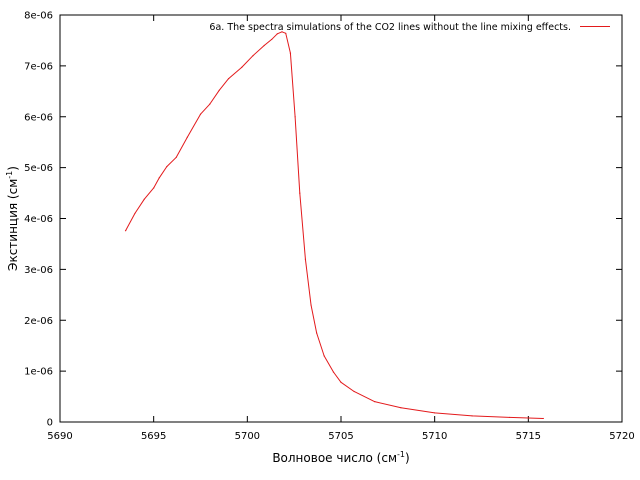 Image resolution: width=640 pixels, height=480 pixels. What do you see at coordinates (340, 436) in the screenshot?
I see `x-tick-label: 5705` at bounding box center [340, 436].